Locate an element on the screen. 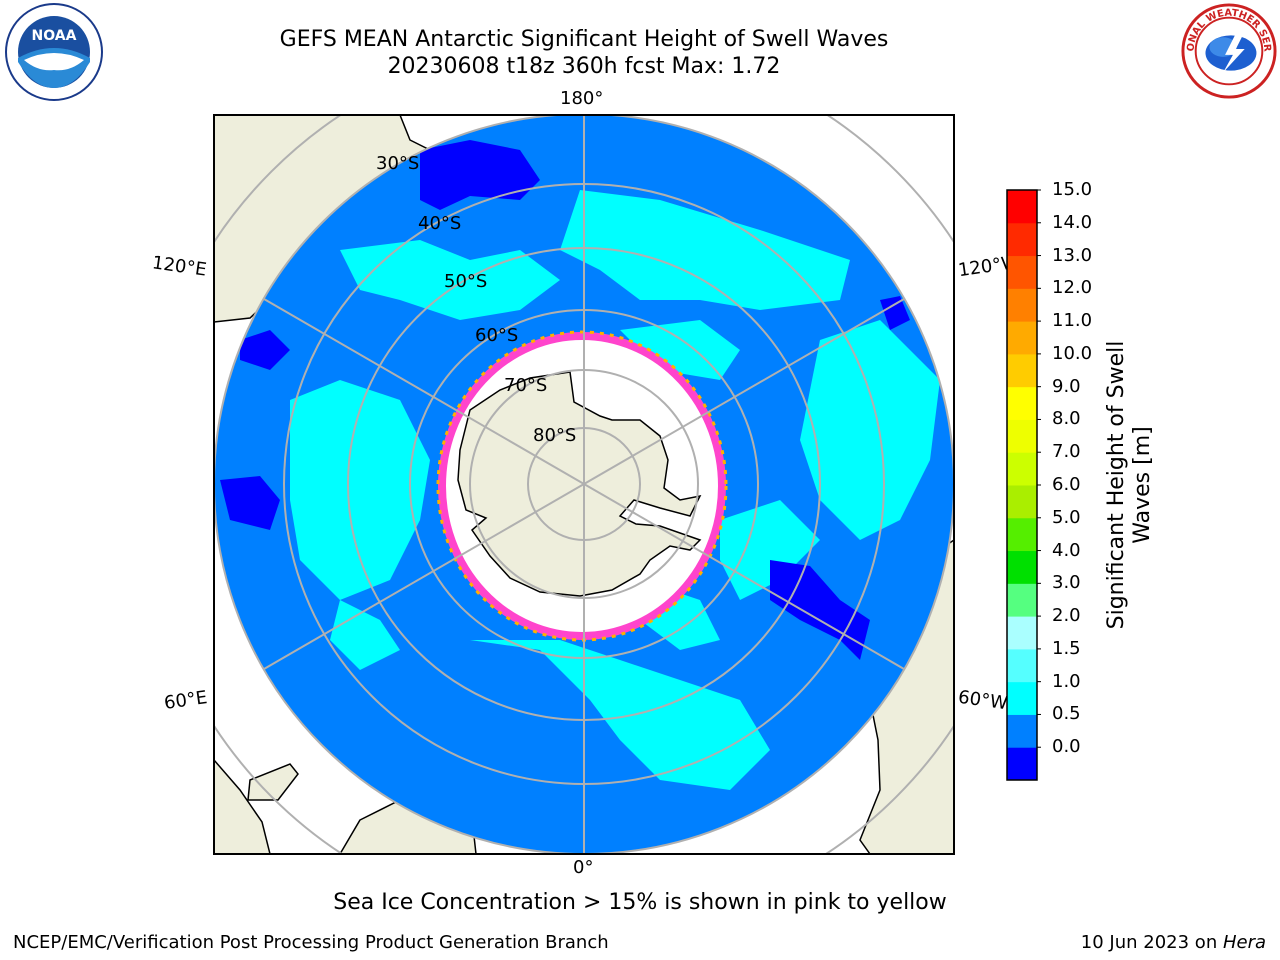 The image size is (1280, 960). colorbar-tick-label: 8.0 is located at coordinates (1066, 419).